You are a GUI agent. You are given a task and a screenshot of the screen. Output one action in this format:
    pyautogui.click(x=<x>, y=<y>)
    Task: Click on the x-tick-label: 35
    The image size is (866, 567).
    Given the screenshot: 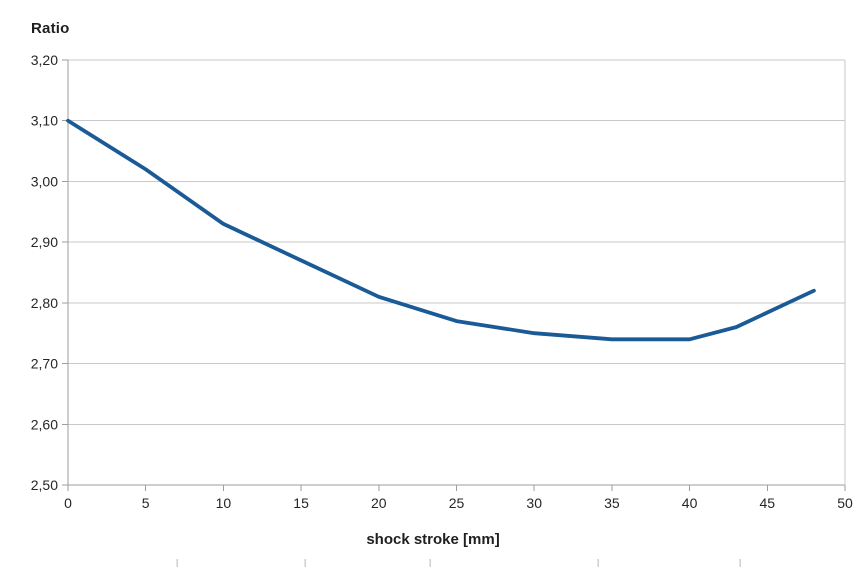 What is the action you would take?
    pyautogui.click(x=612, y=503)
    